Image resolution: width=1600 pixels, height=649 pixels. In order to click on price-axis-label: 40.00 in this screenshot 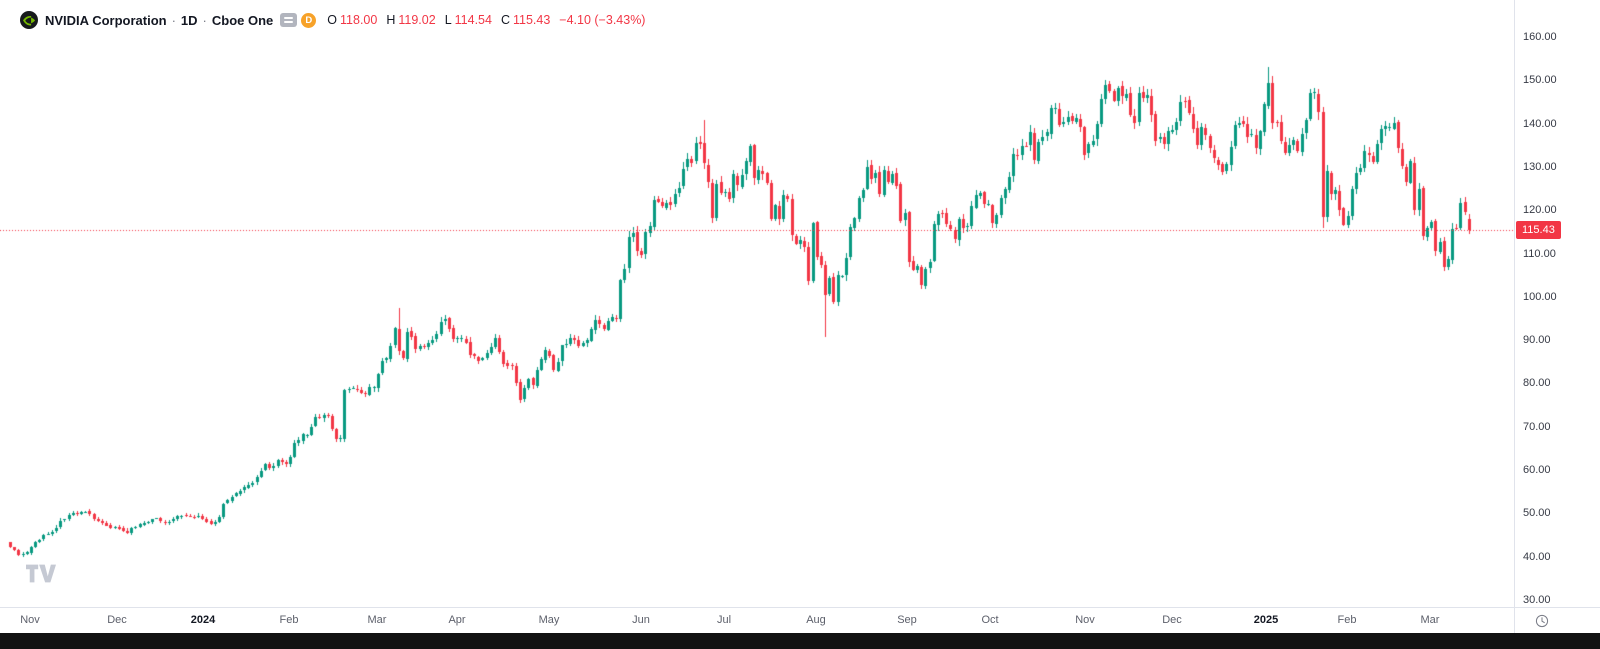, I will do `click(1537, 556)`.